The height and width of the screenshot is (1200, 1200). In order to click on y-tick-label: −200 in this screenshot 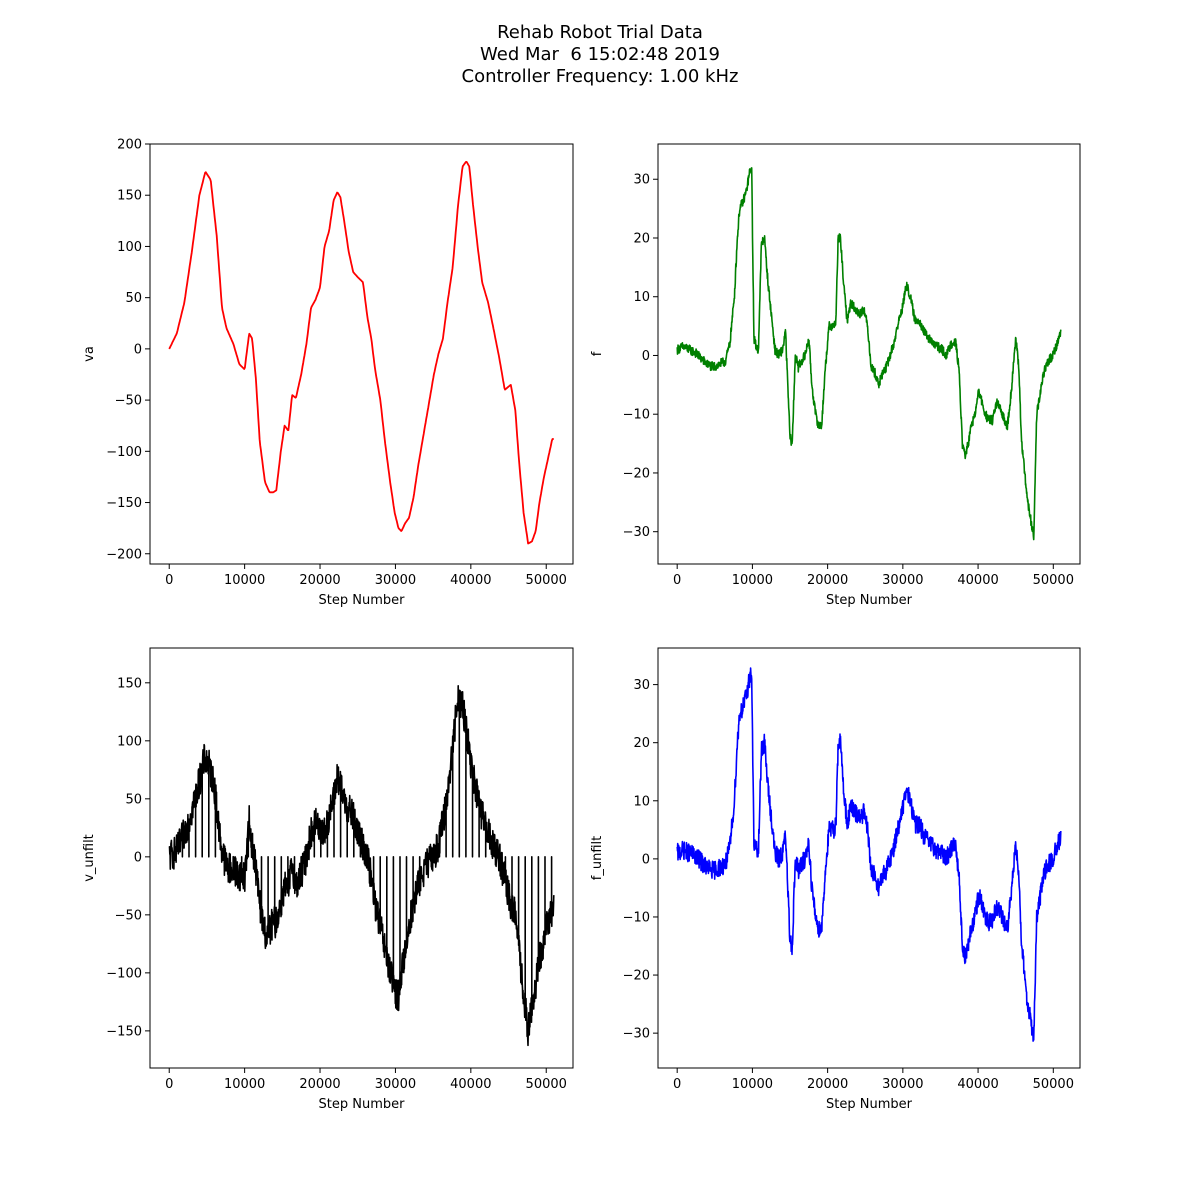, I will do `click(124, 554)`.